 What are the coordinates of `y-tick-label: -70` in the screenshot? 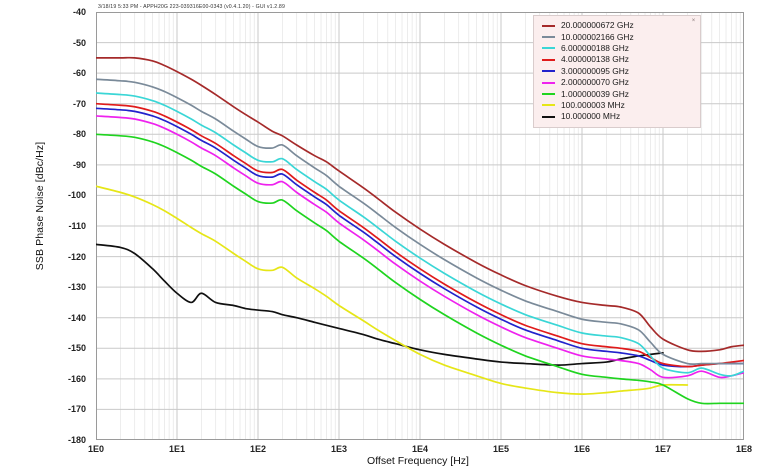 It's located at (79, 103).